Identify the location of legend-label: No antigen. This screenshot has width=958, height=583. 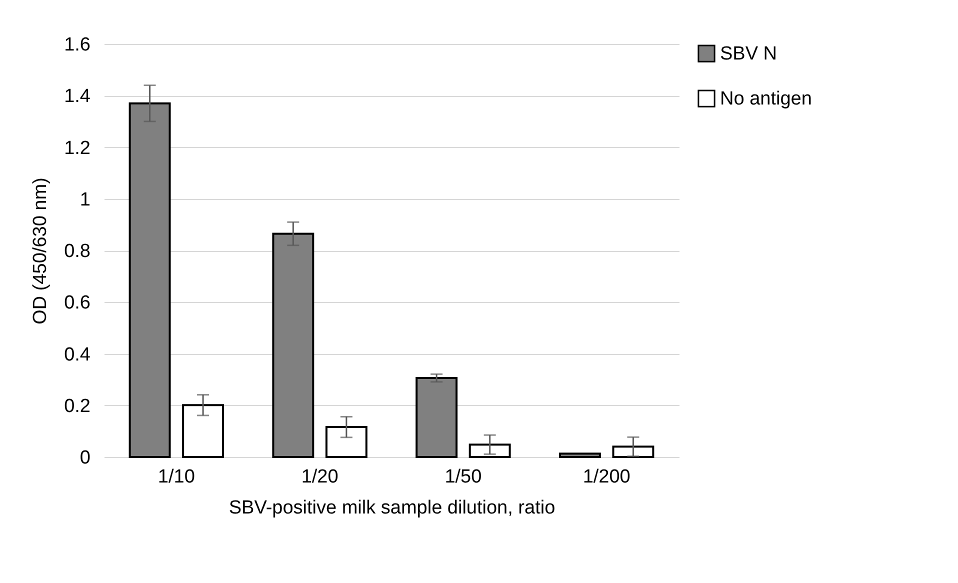
(766, 99).